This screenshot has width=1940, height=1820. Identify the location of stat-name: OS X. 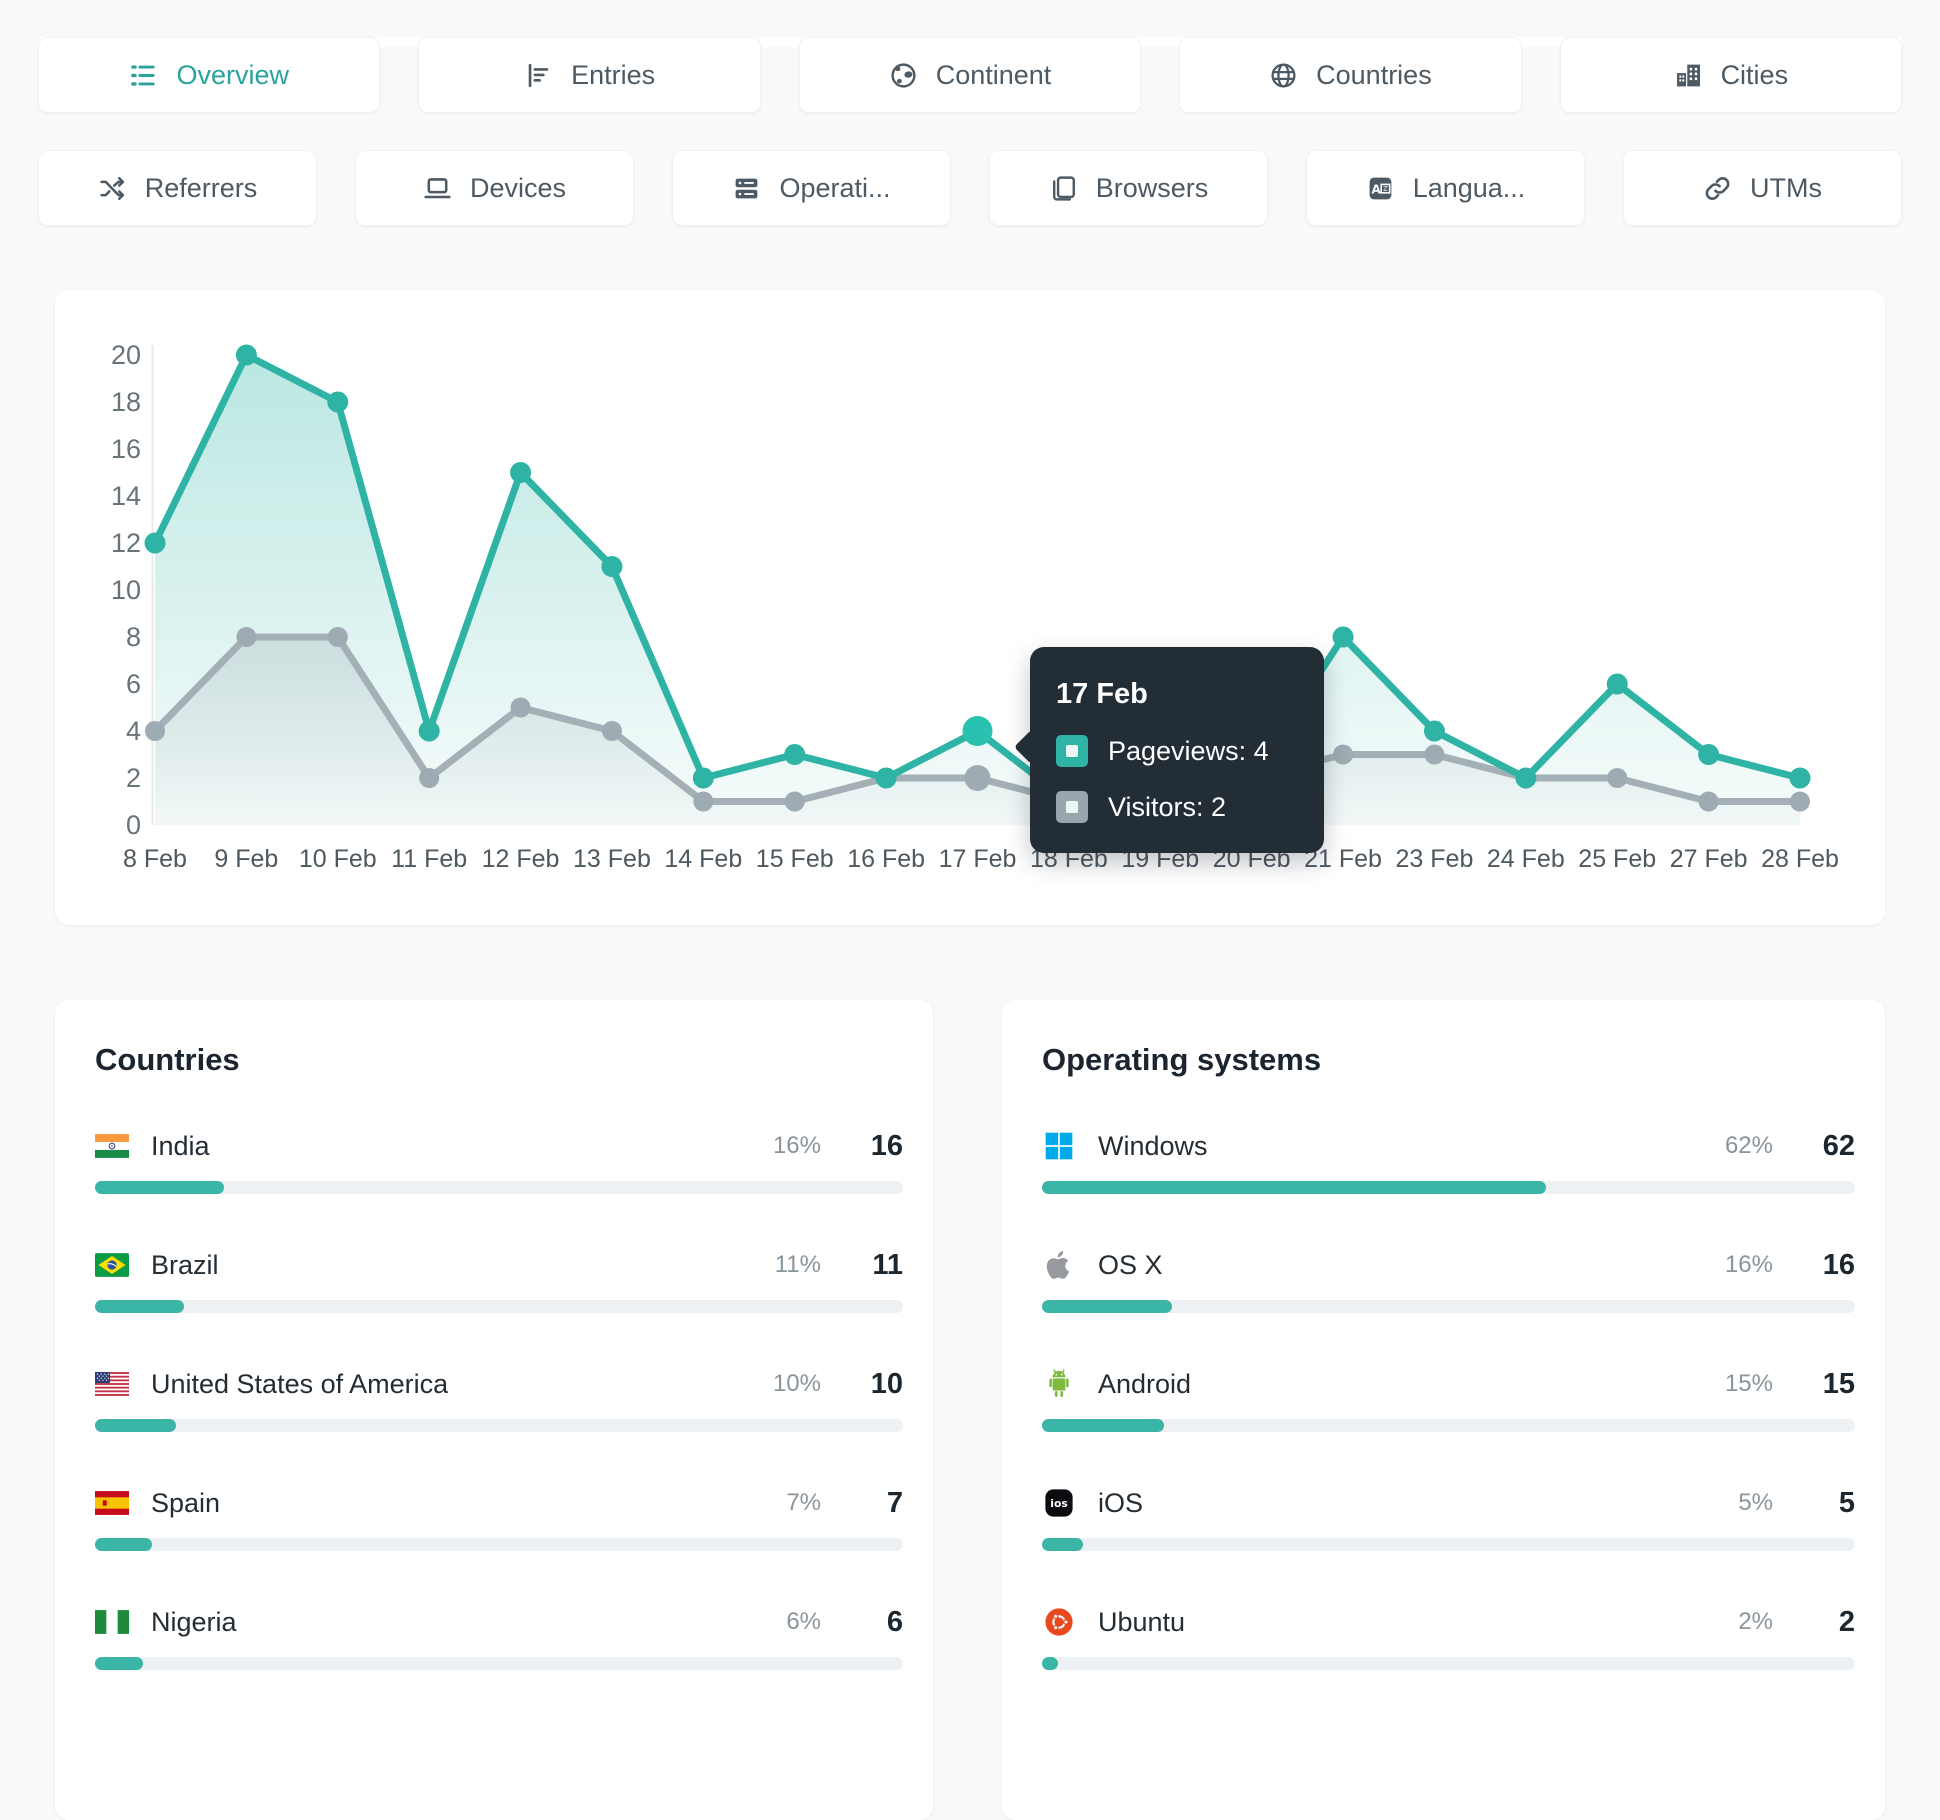
(1130, 1264).